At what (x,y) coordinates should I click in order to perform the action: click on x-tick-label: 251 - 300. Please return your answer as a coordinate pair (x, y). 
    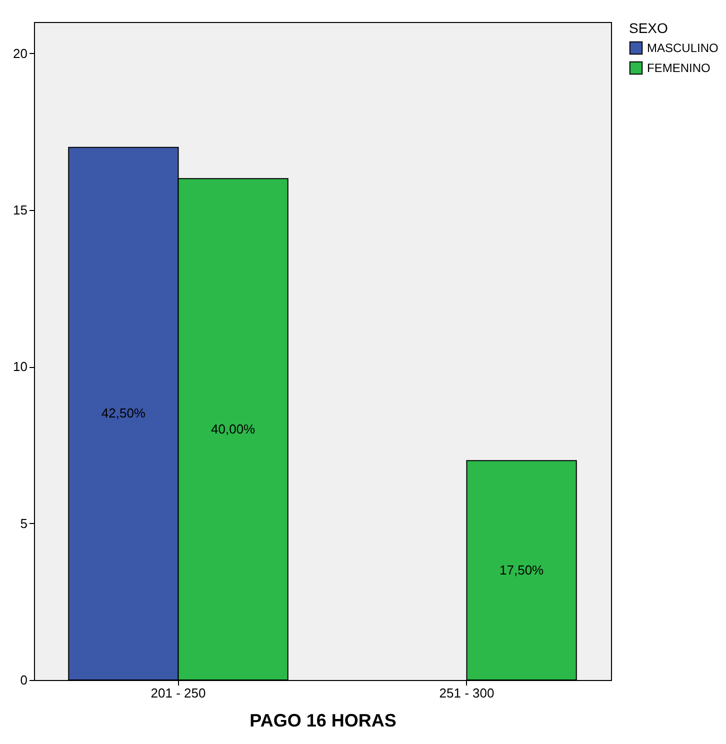
    Looking at the image, I should click on (466, 693).